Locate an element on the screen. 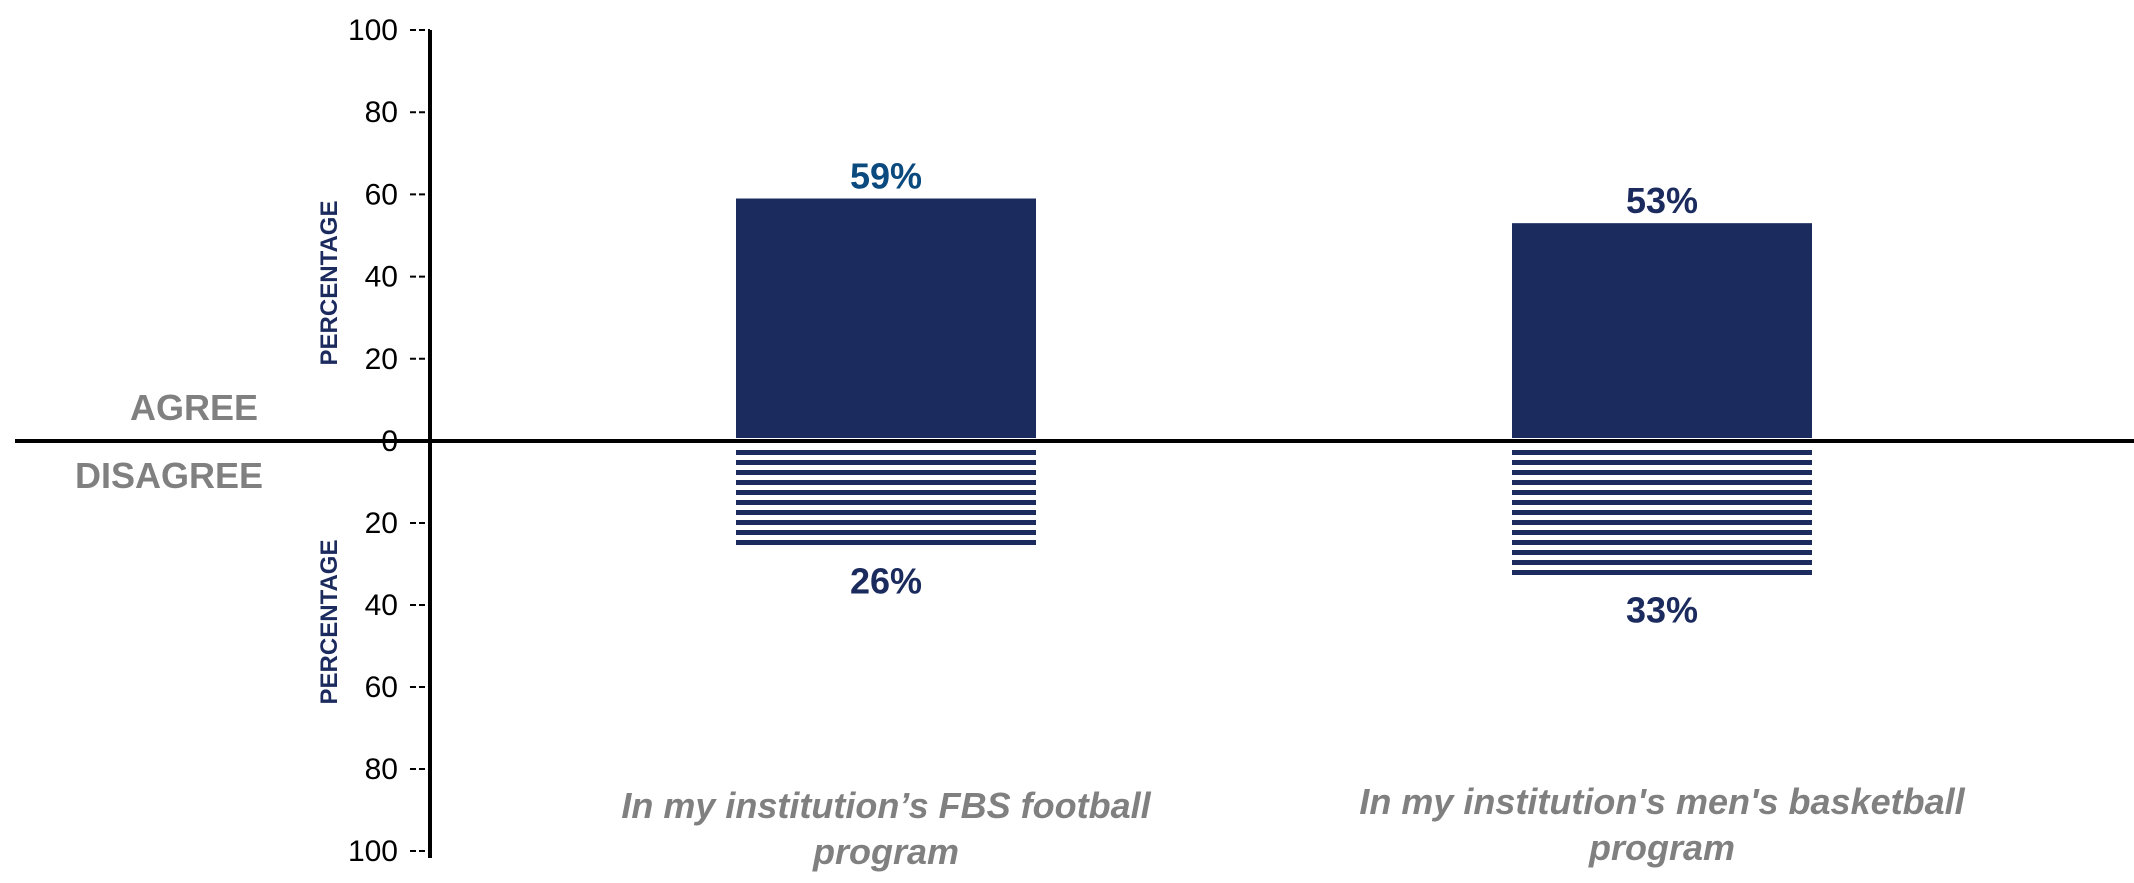 Image resolution: width=2134 pixels, height=883 pixels. y-axis-ticks: 100 80 60 40 20 0 20 40 60 80 100 is located at coordinates (389, 441).